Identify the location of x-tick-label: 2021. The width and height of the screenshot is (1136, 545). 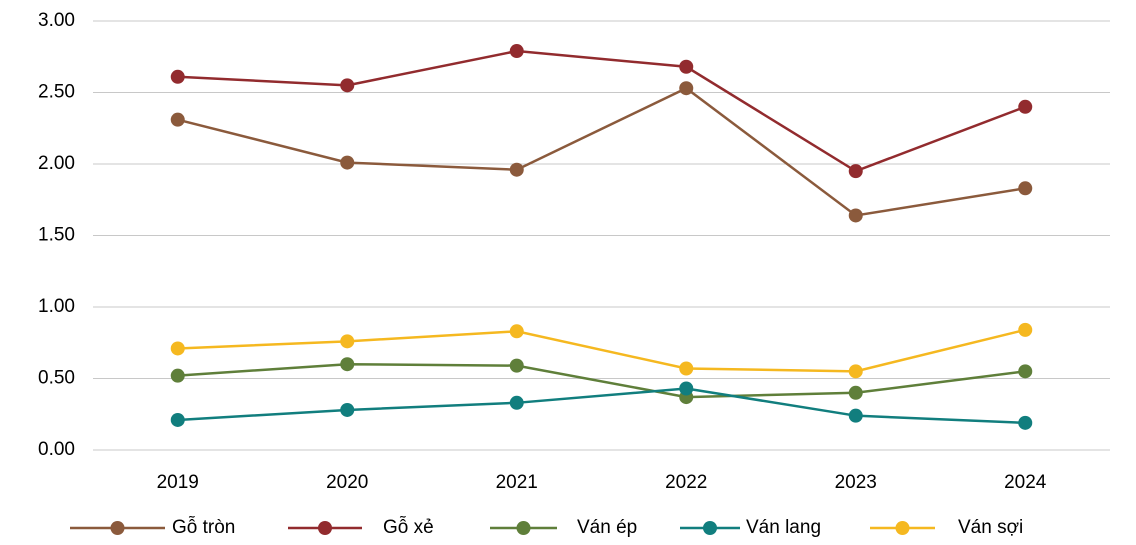
(517, 482).